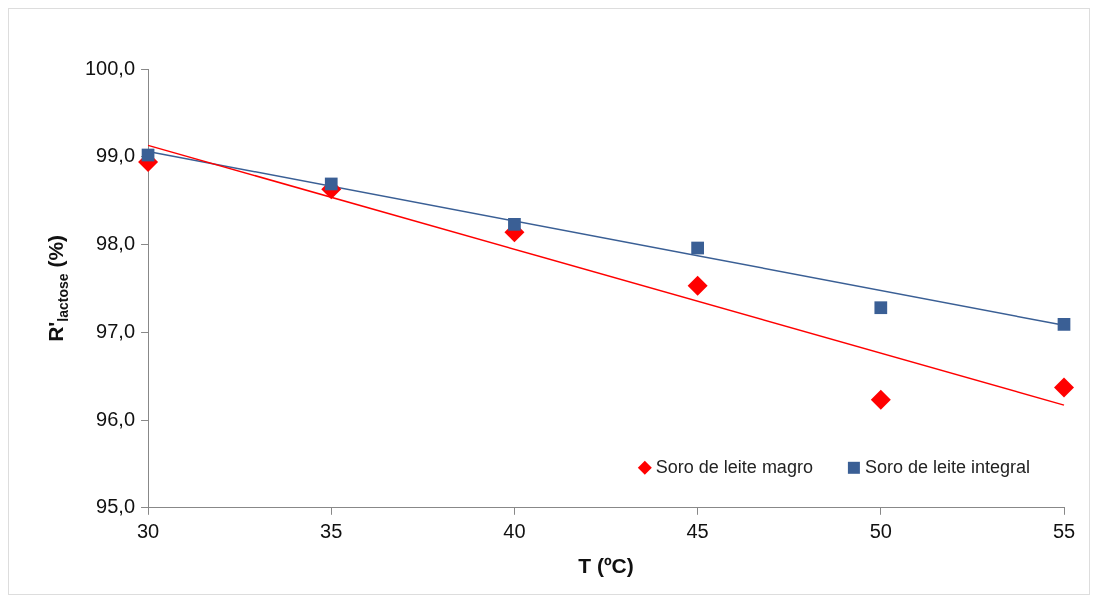 The height and width of the screenshot is (603, 1098). I want to click on legend-label: Soro de leite integral, so click(947, 466).